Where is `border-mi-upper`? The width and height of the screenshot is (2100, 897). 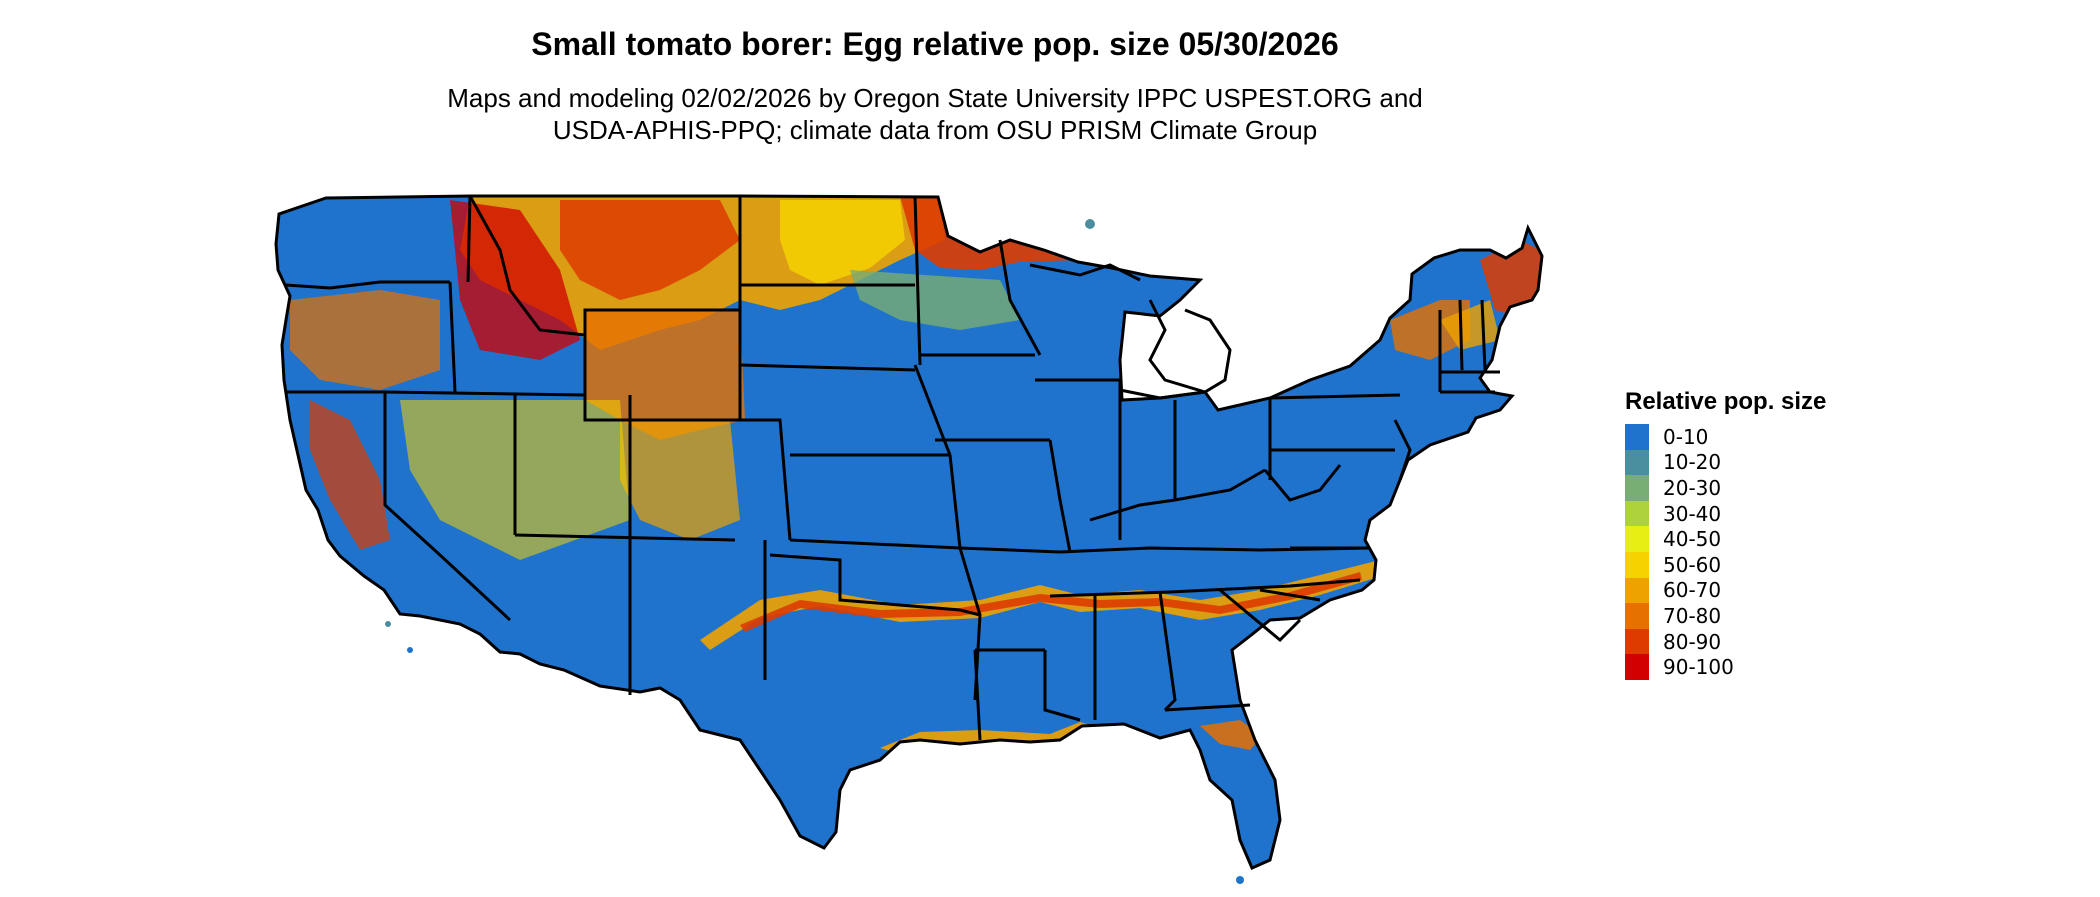 border-mi-upper is located at coordinates (1085, 272).